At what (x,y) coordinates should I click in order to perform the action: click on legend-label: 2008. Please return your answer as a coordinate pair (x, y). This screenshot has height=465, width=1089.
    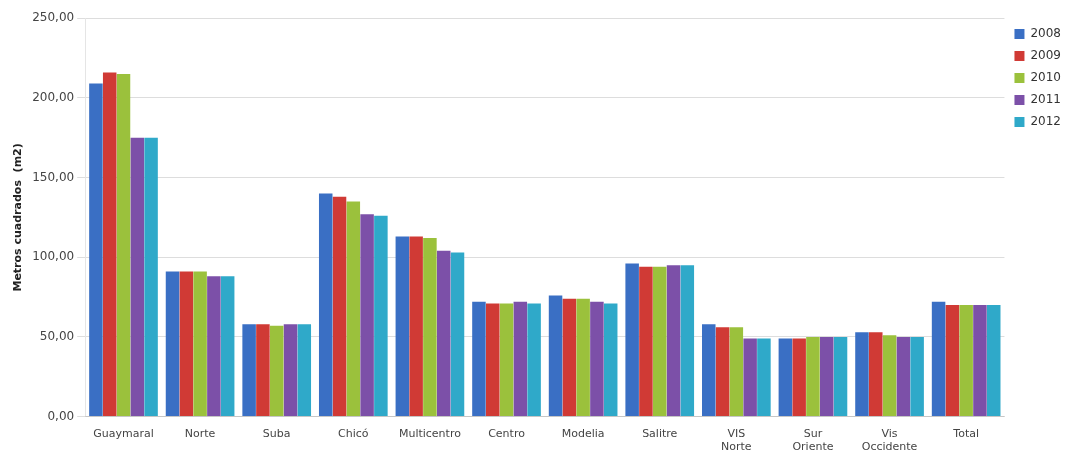
    Looking at the image, I should click on (1046, 33).